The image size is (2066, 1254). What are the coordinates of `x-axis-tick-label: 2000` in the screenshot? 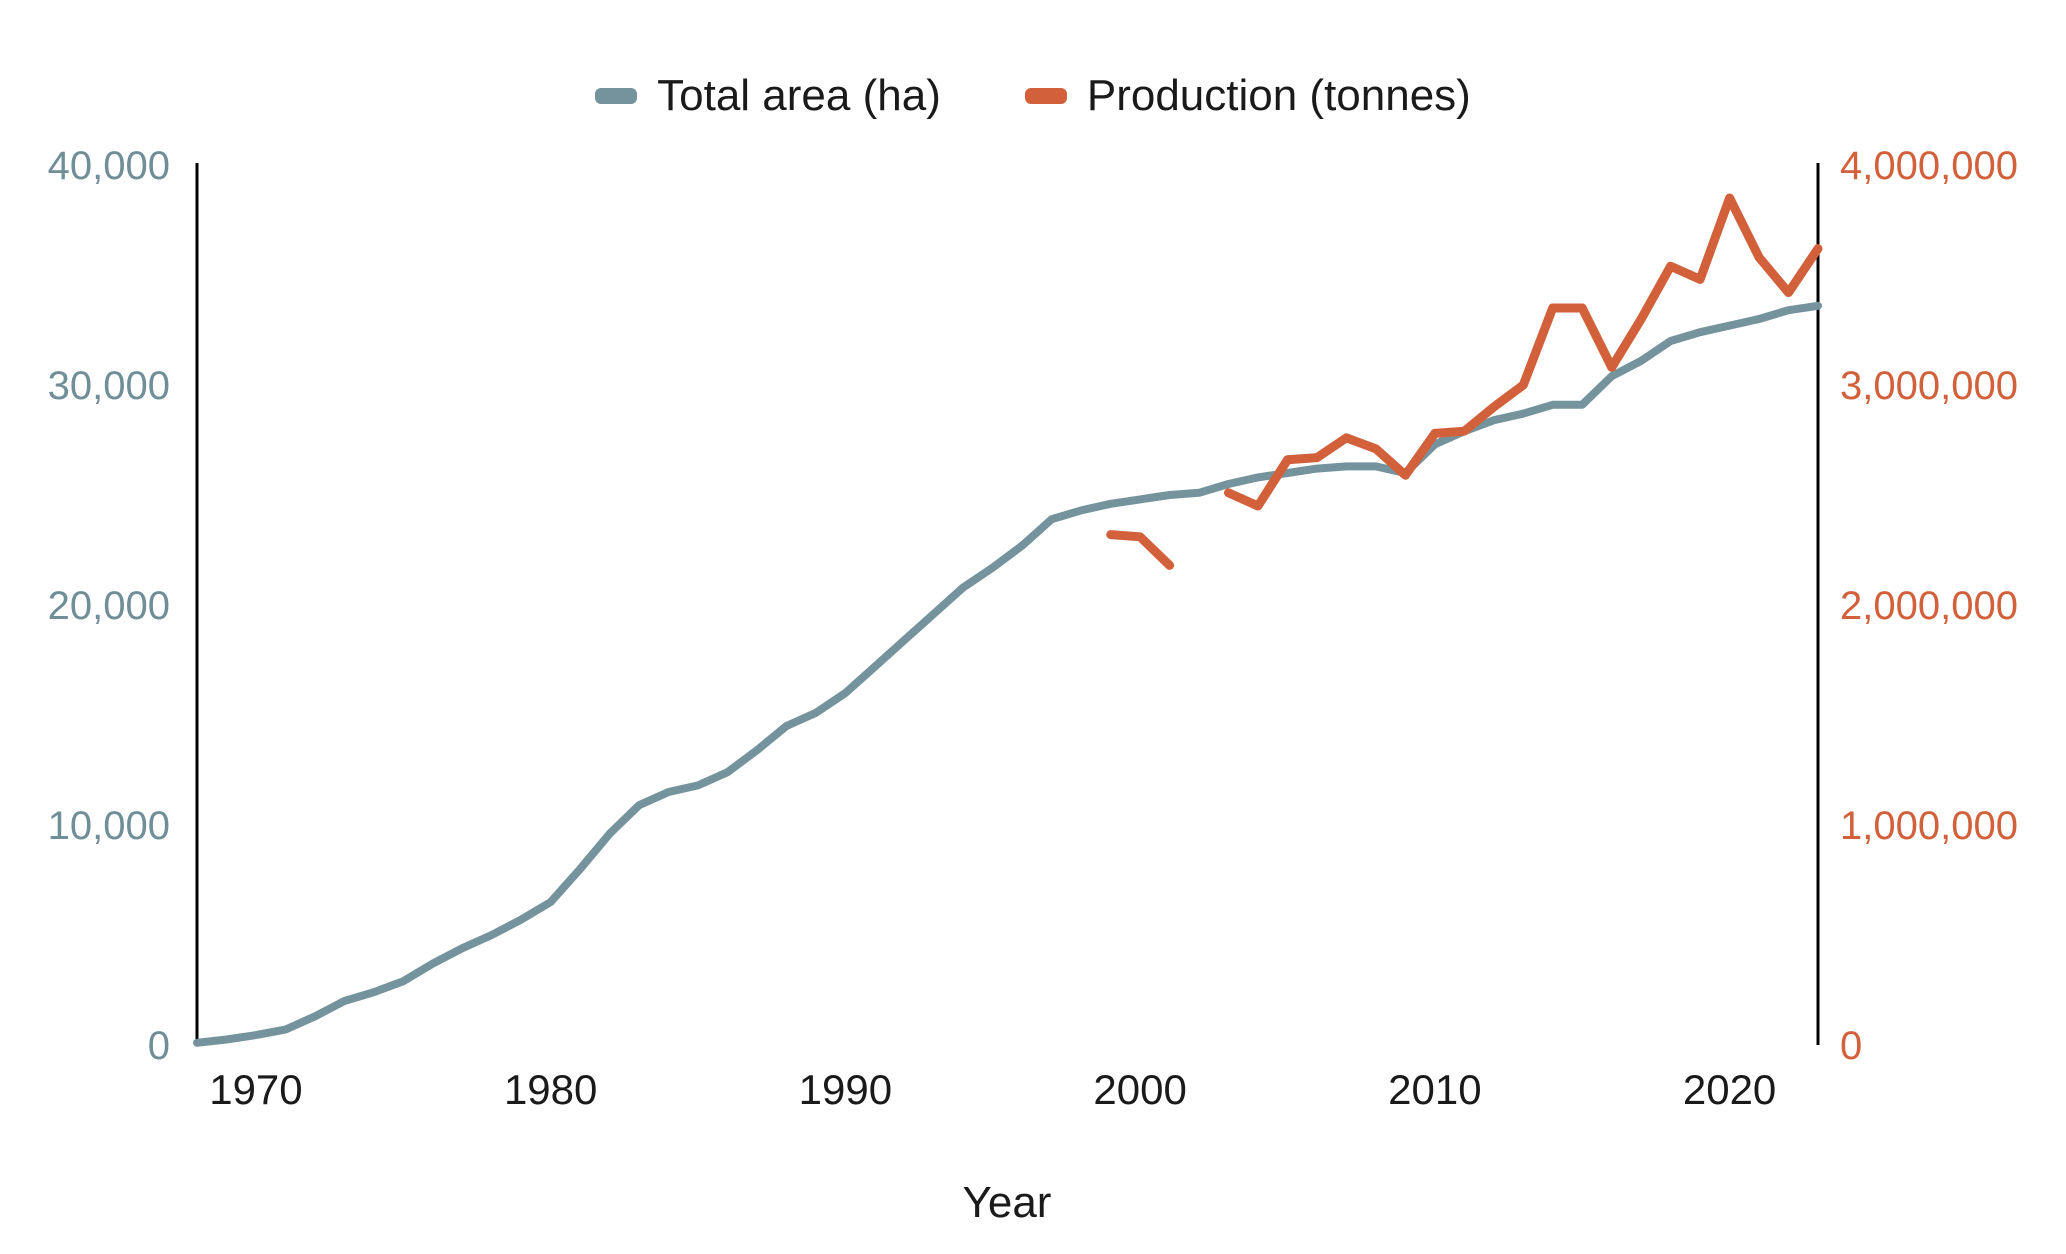 It's located at (1139, 1089).